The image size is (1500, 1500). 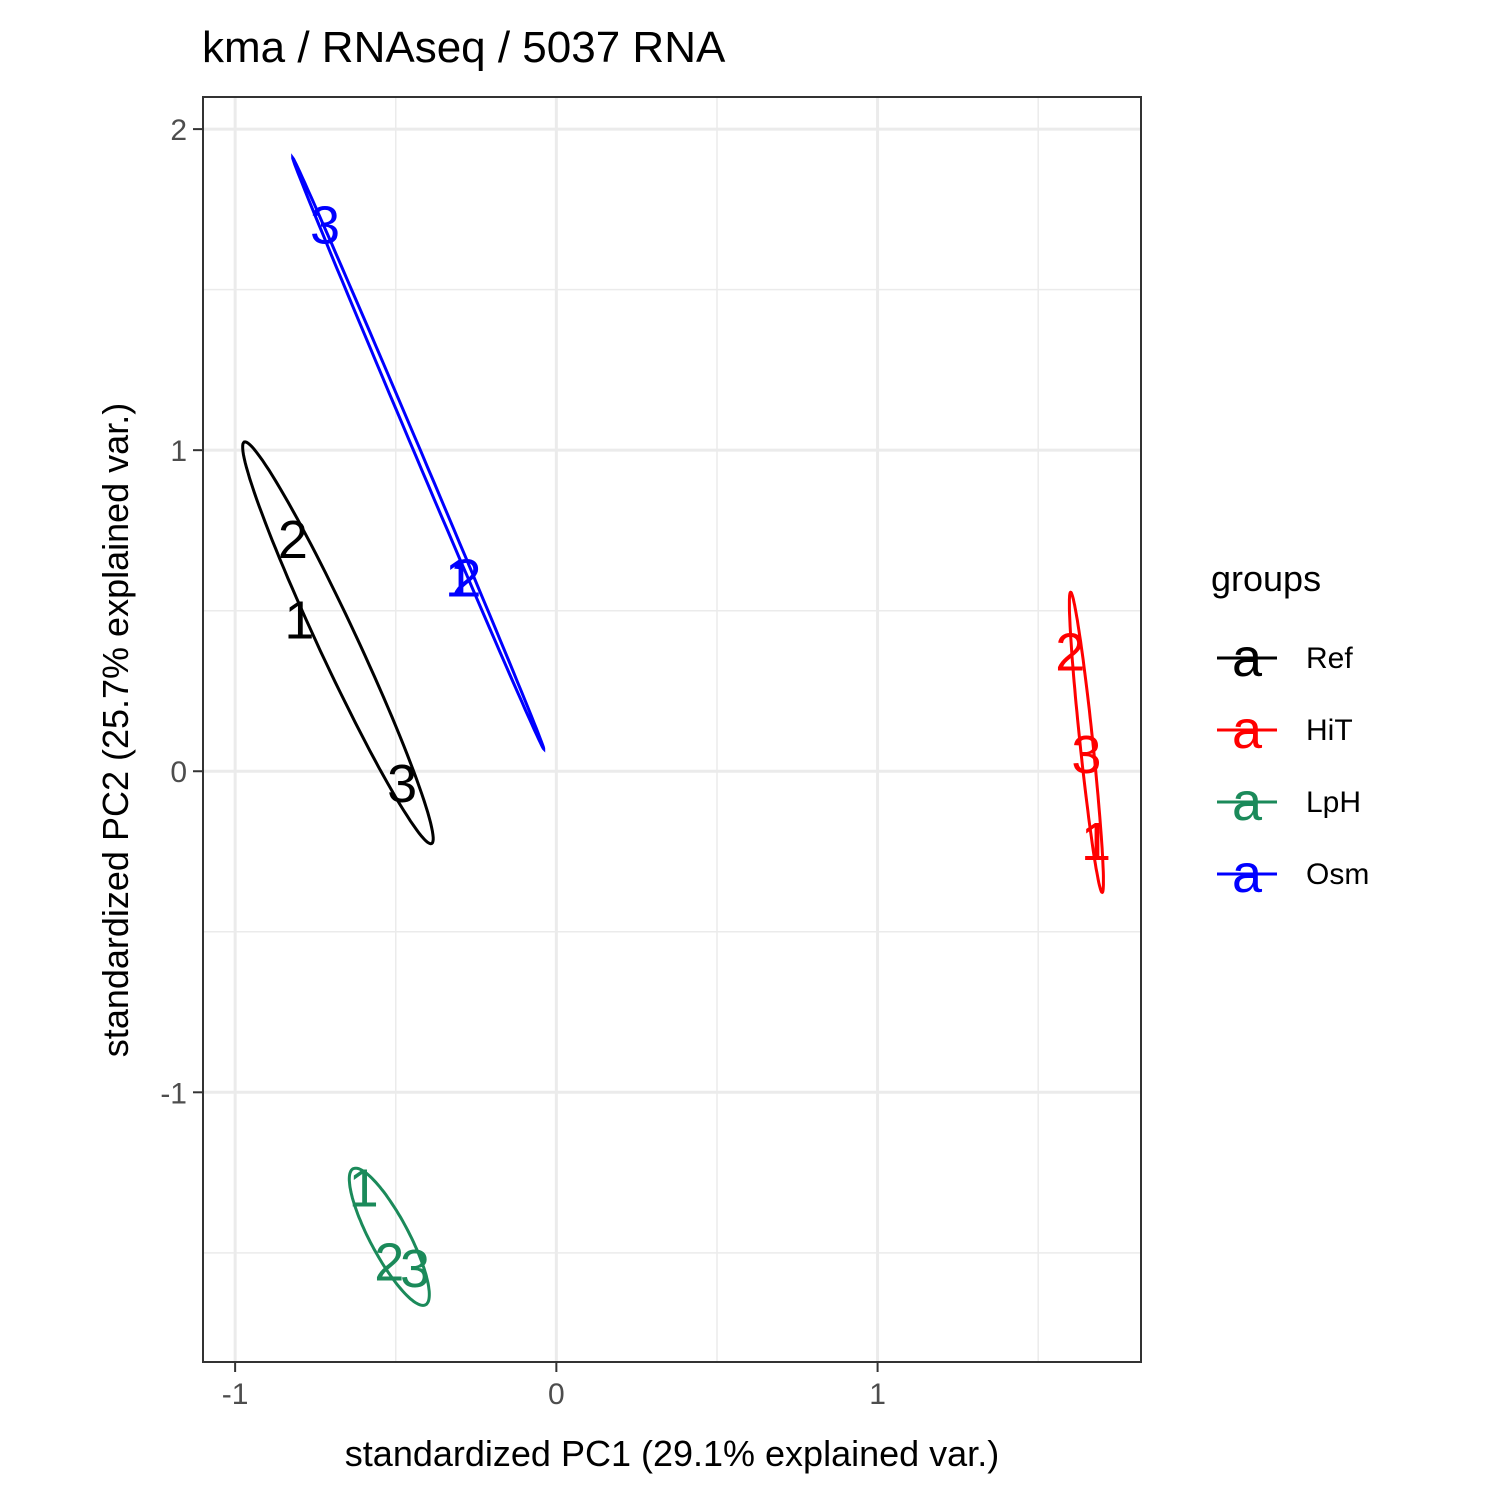 I want to click on point-osm-2: 2, so click(x=466, y=579).